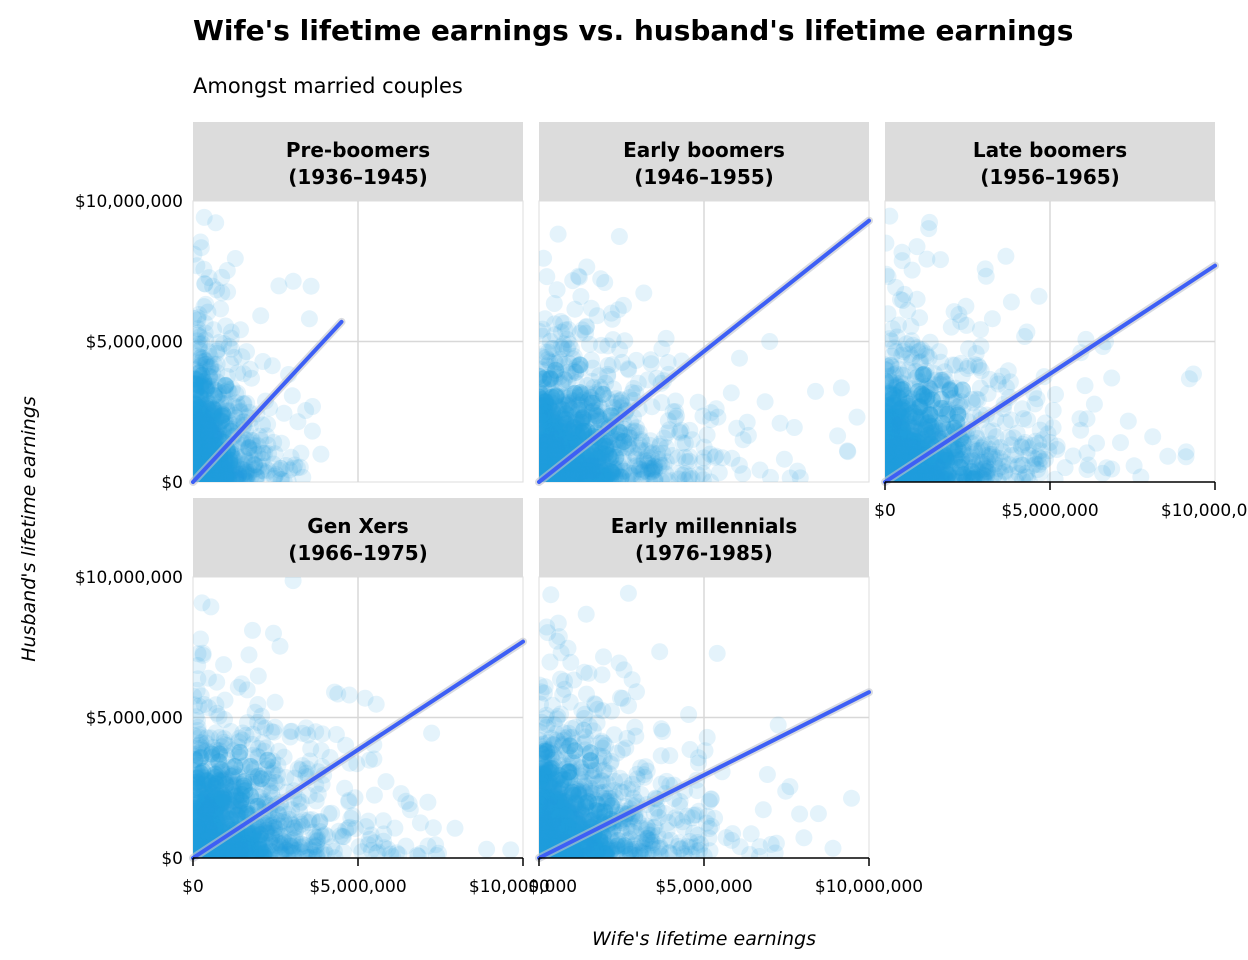  I want to click on strip-years: (1936–1945), so click(358, 177).